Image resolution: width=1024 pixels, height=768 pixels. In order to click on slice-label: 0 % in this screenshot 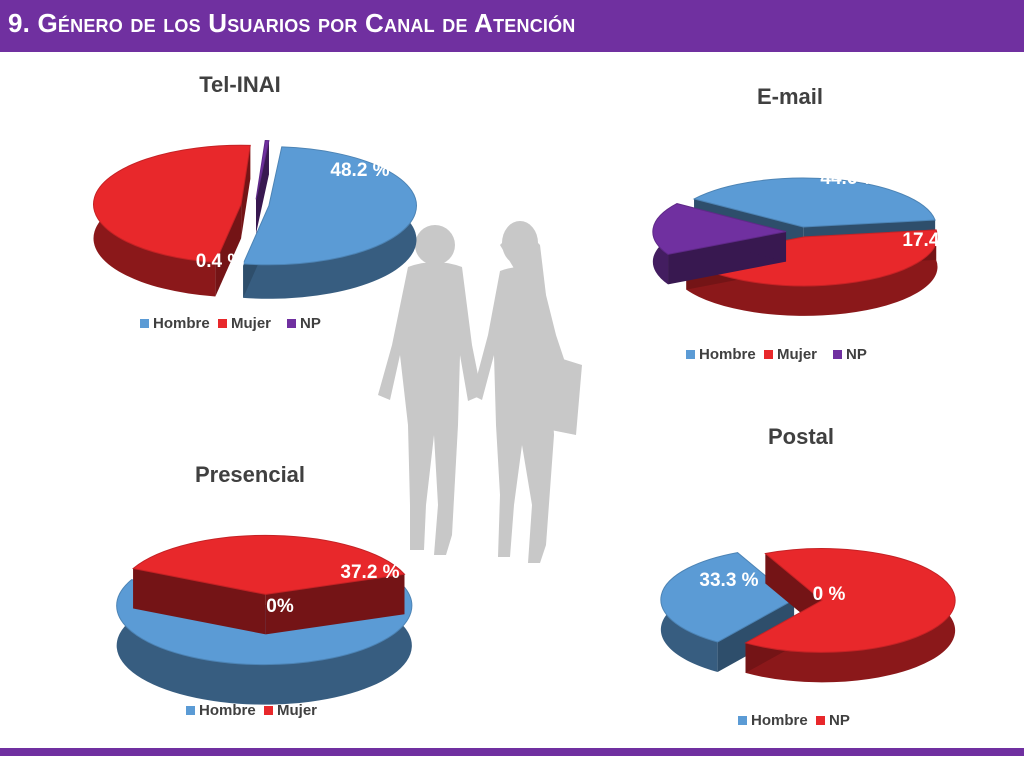, I will do `click(829, 594)`.